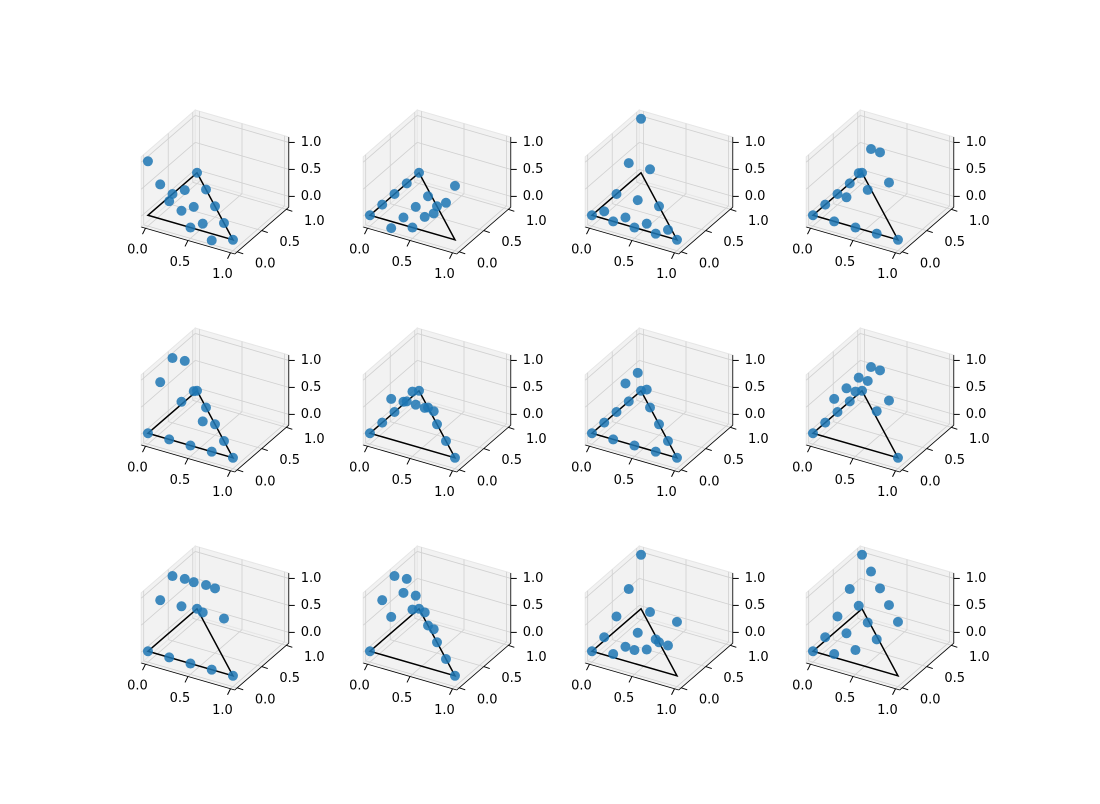  I want to click on y-tick-label: 0.5, so click(289, 242).